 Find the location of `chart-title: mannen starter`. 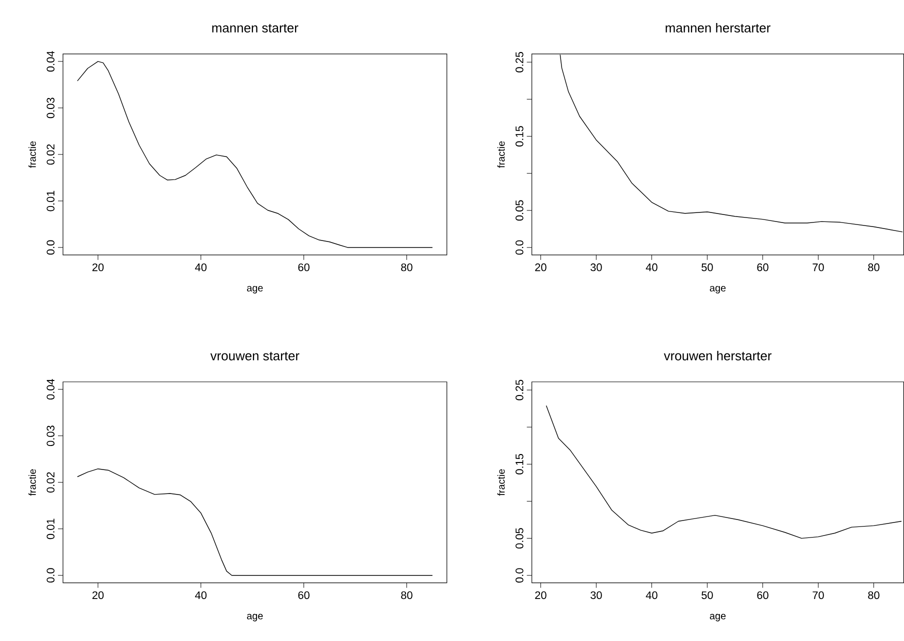

chart-title: mannen starter is located at coordinates (255, 28).